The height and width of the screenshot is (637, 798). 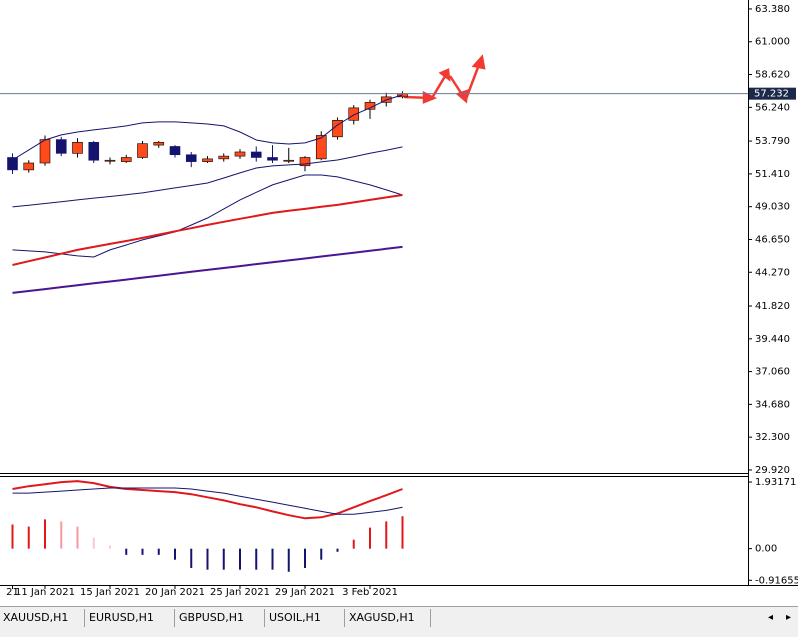 What do you see at coordinates (35, 617) in the screenshot?
I see `tab-label: XAUUSD,H1` at bounding box center [35, 617].